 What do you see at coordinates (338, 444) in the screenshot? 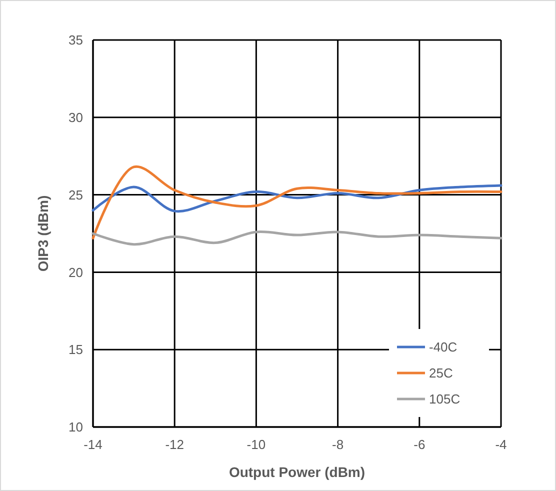
I see `x-tick-label: -8` at bounding box center [338, 444].